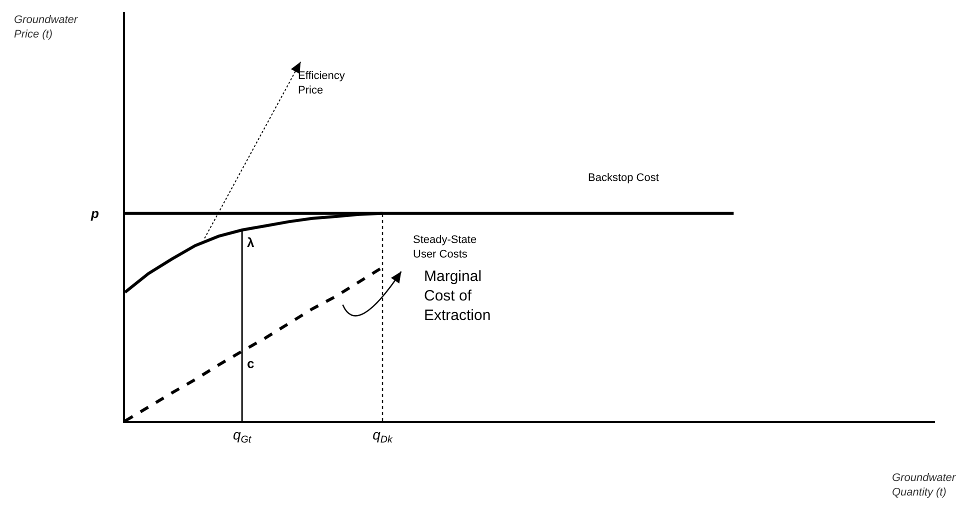 Image resolution: width=962 pixels, height=515 pixels. Describe the element at coordinates (94, 213) in the screenshot. I see `text: p` at that location.